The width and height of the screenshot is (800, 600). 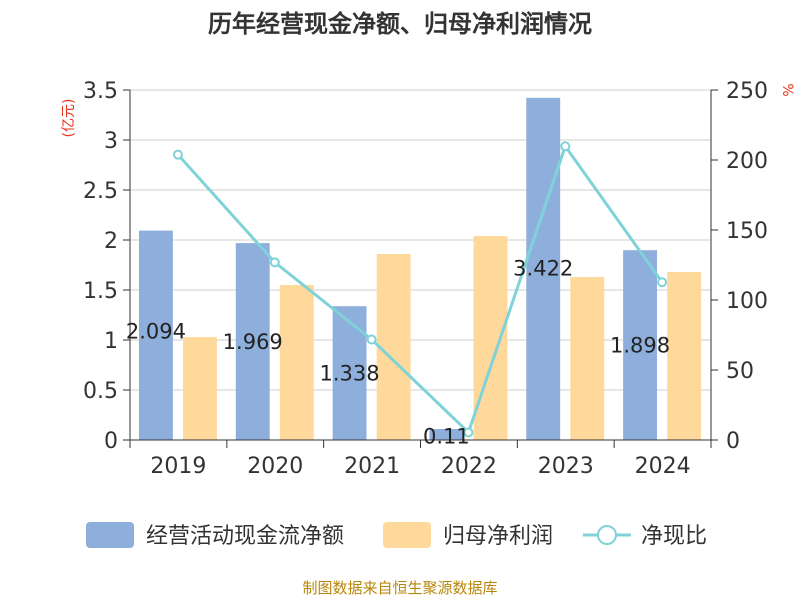 I want to click on x-tick-label: 2023, so click(x=566, y=466).